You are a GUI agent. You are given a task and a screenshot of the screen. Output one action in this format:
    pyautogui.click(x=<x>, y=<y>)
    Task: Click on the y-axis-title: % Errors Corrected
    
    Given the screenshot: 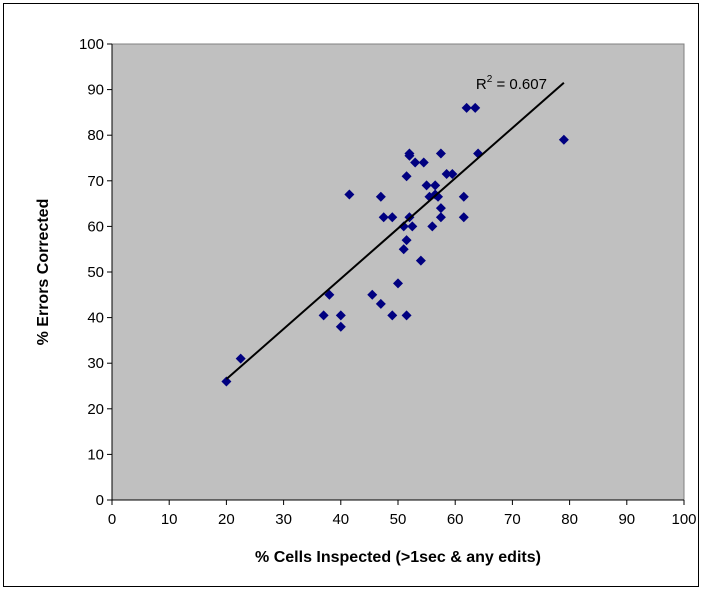 What is the action you would take?
    pyautogui.click(x=43, y=272)
    